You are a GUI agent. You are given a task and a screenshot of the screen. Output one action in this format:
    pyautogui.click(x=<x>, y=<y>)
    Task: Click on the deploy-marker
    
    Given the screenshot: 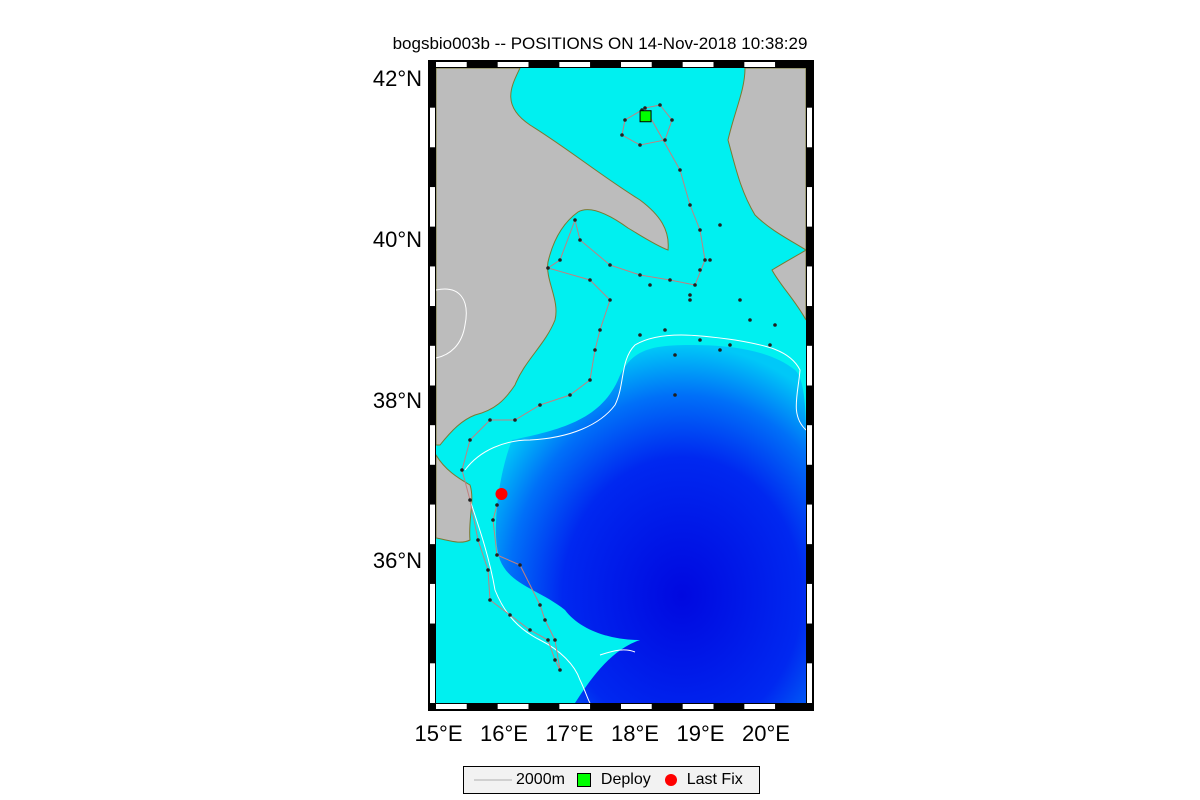 What is the action you would take?
    pyautogui.click(x=645, y=116)
    